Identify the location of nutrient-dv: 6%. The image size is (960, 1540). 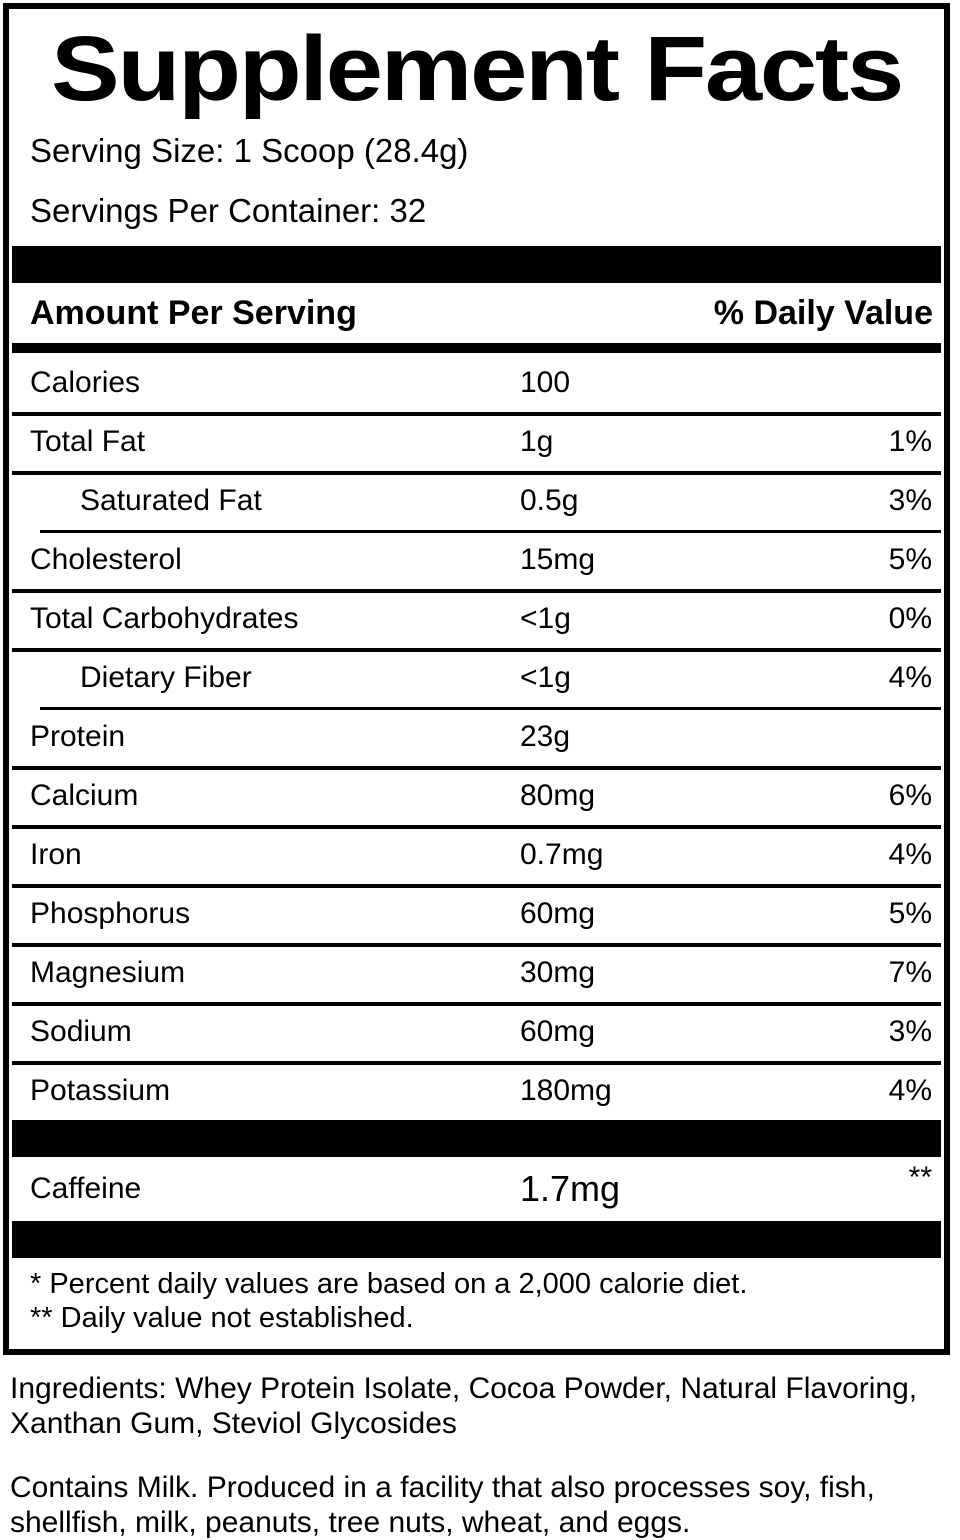
(910, 795).